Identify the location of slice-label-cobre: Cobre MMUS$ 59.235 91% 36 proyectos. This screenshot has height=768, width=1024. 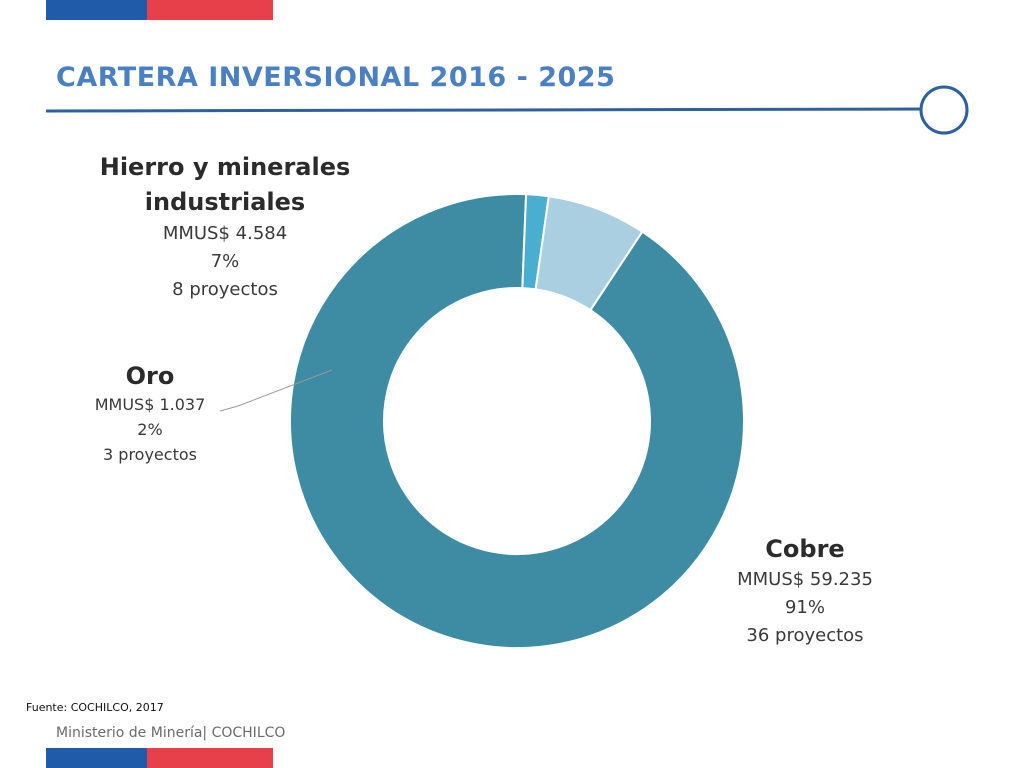
(805, 591).